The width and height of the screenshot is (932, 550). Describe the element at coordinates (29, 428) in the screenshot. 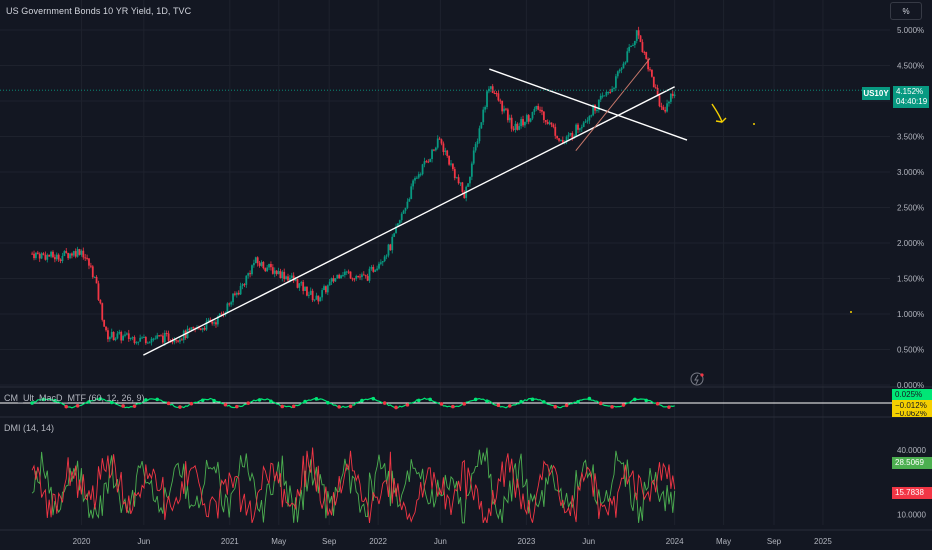

I see `dmi-title: DMI (14, 14)` at that location.